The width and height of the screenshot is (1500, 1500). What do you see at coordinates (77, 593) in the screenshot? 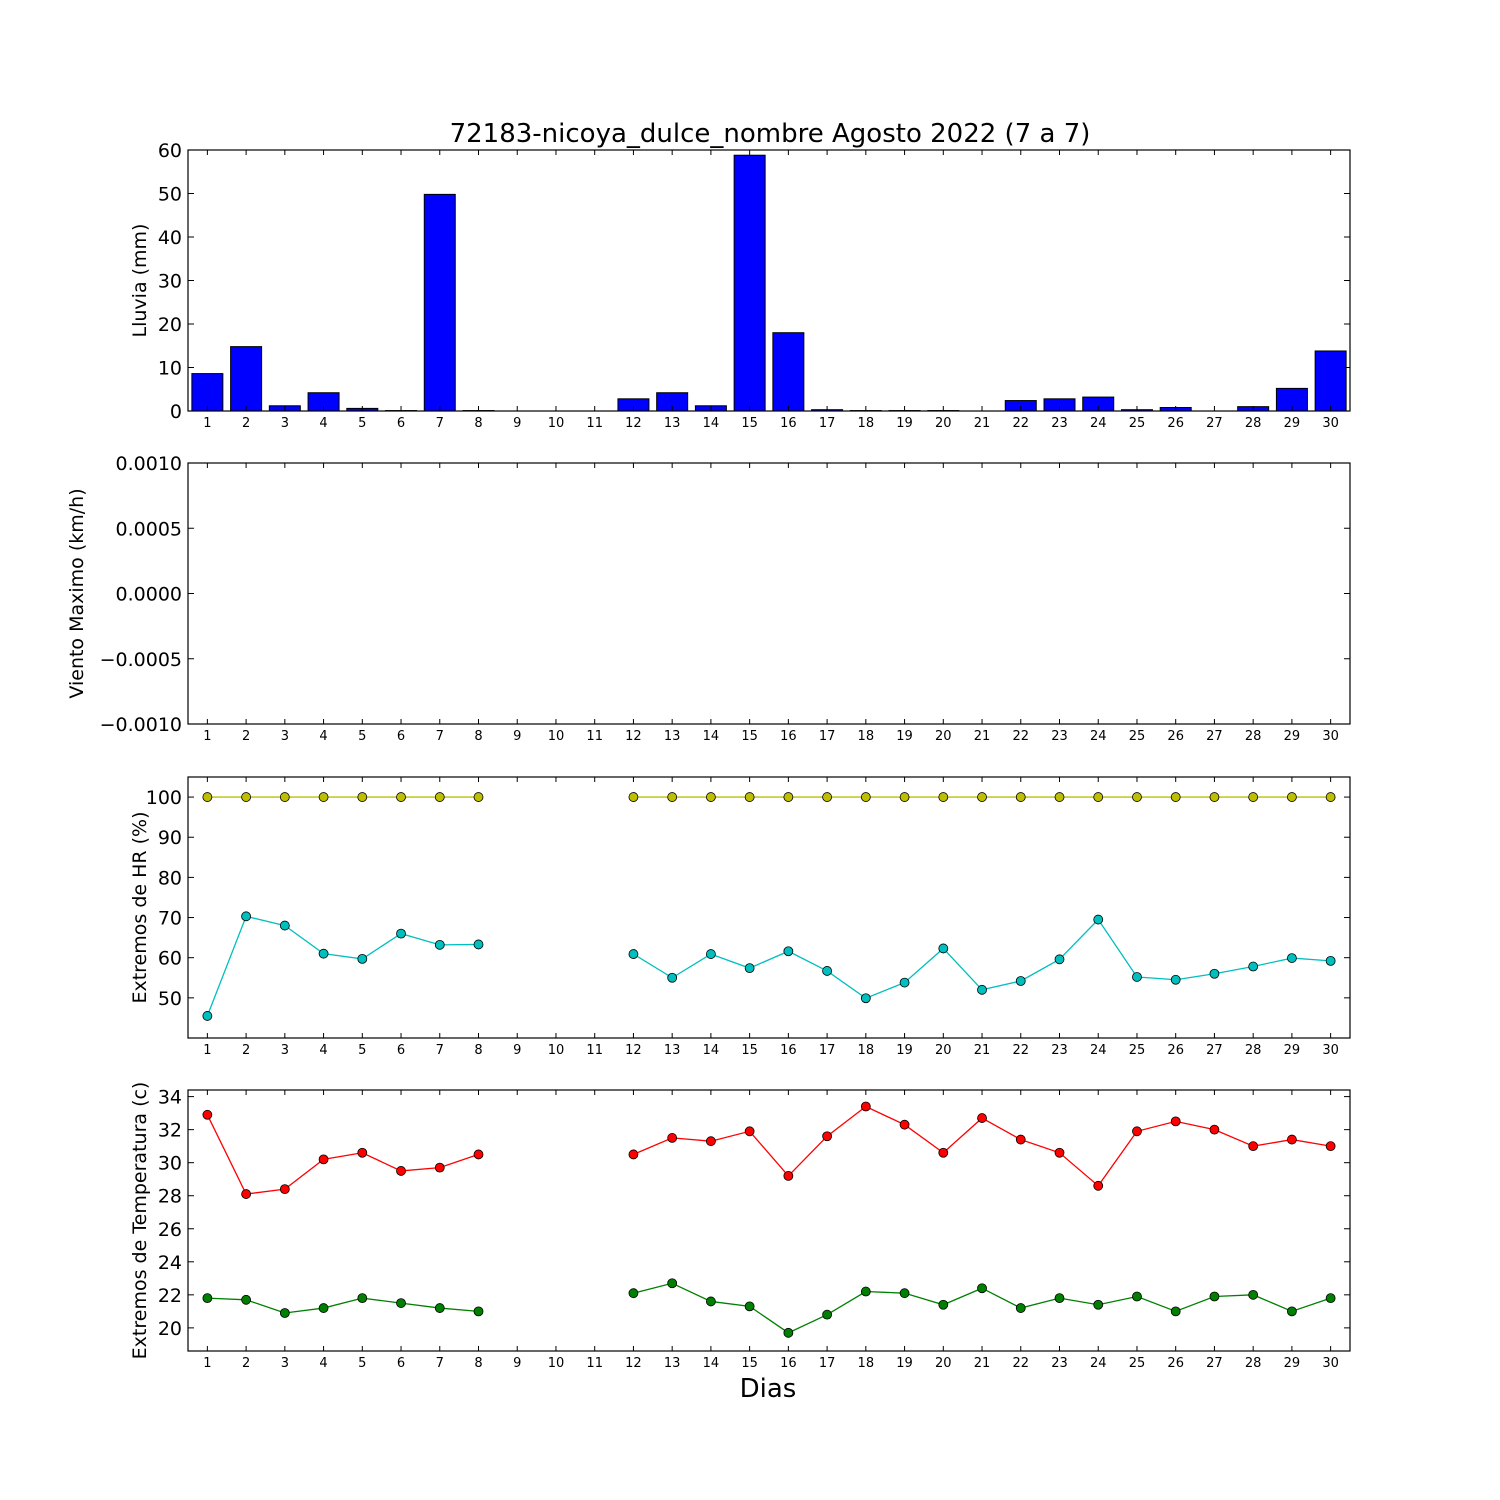
I see `y-axis-label: Viento Maximo (km/h)` at bounding box center [77, 593].